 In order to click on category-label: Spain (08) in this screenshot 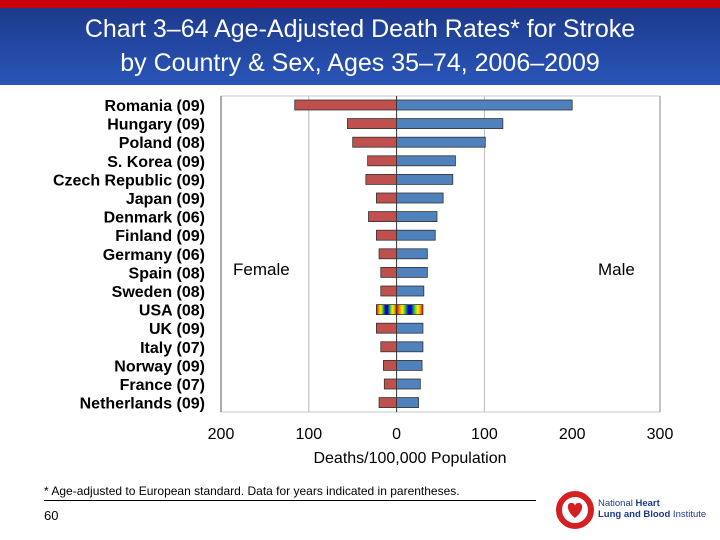, I will do `click(167, 273)`.